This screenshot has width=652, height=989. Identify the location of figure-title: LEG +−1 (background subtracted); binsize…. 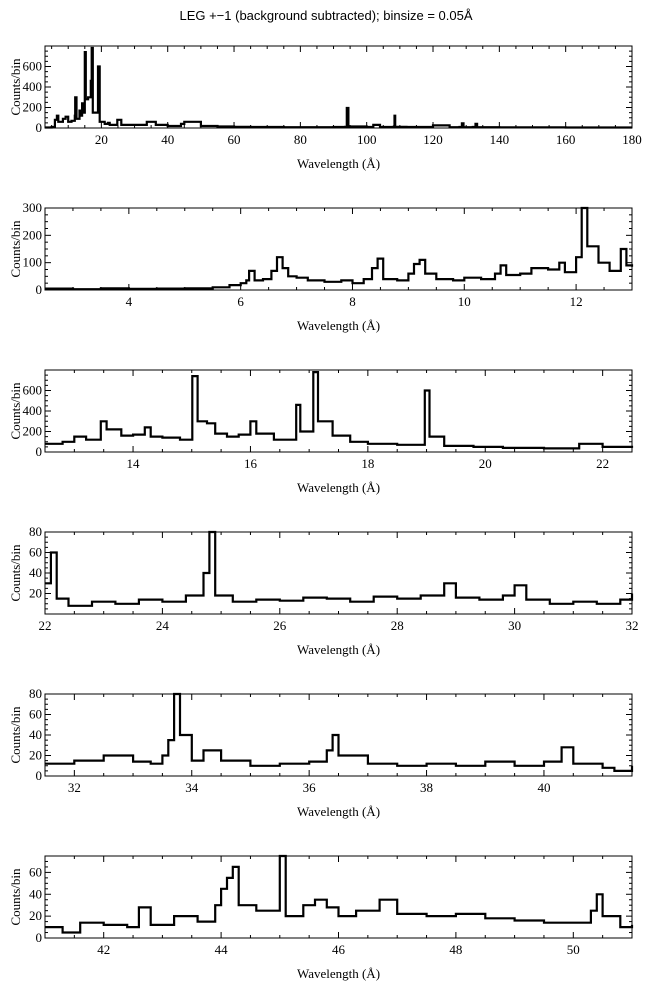
(325, 15).